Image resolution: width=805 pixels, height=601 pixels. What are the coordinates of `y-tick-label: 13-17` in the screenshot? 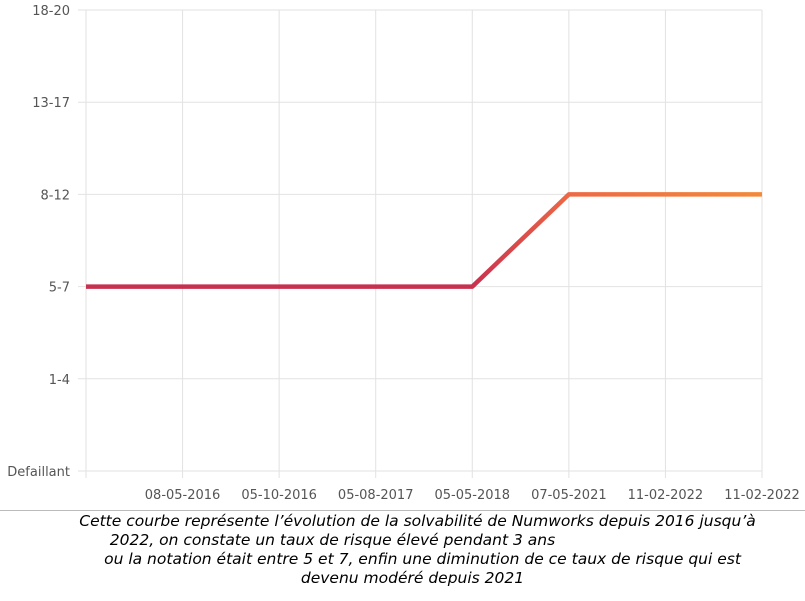 It's located at (51, 103).